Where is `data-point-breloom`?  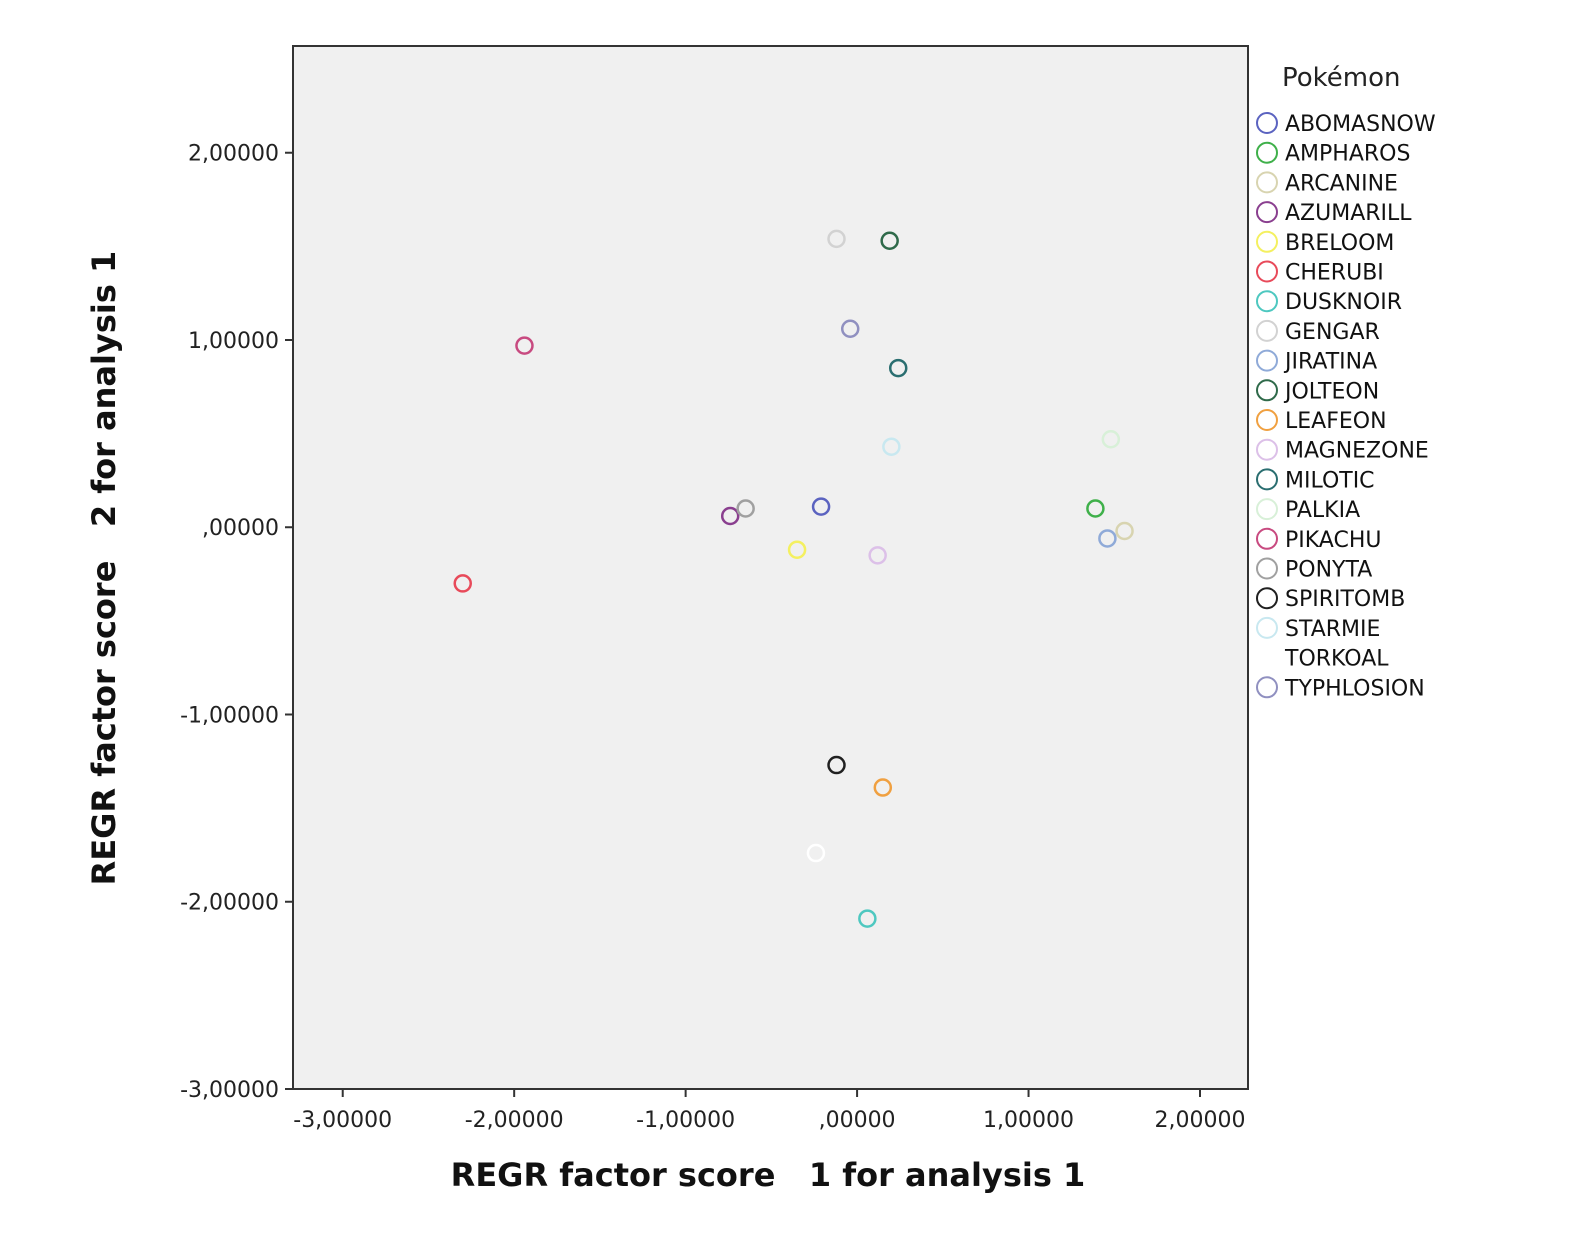 data-point-breloom is located at coordinates (797, 549).